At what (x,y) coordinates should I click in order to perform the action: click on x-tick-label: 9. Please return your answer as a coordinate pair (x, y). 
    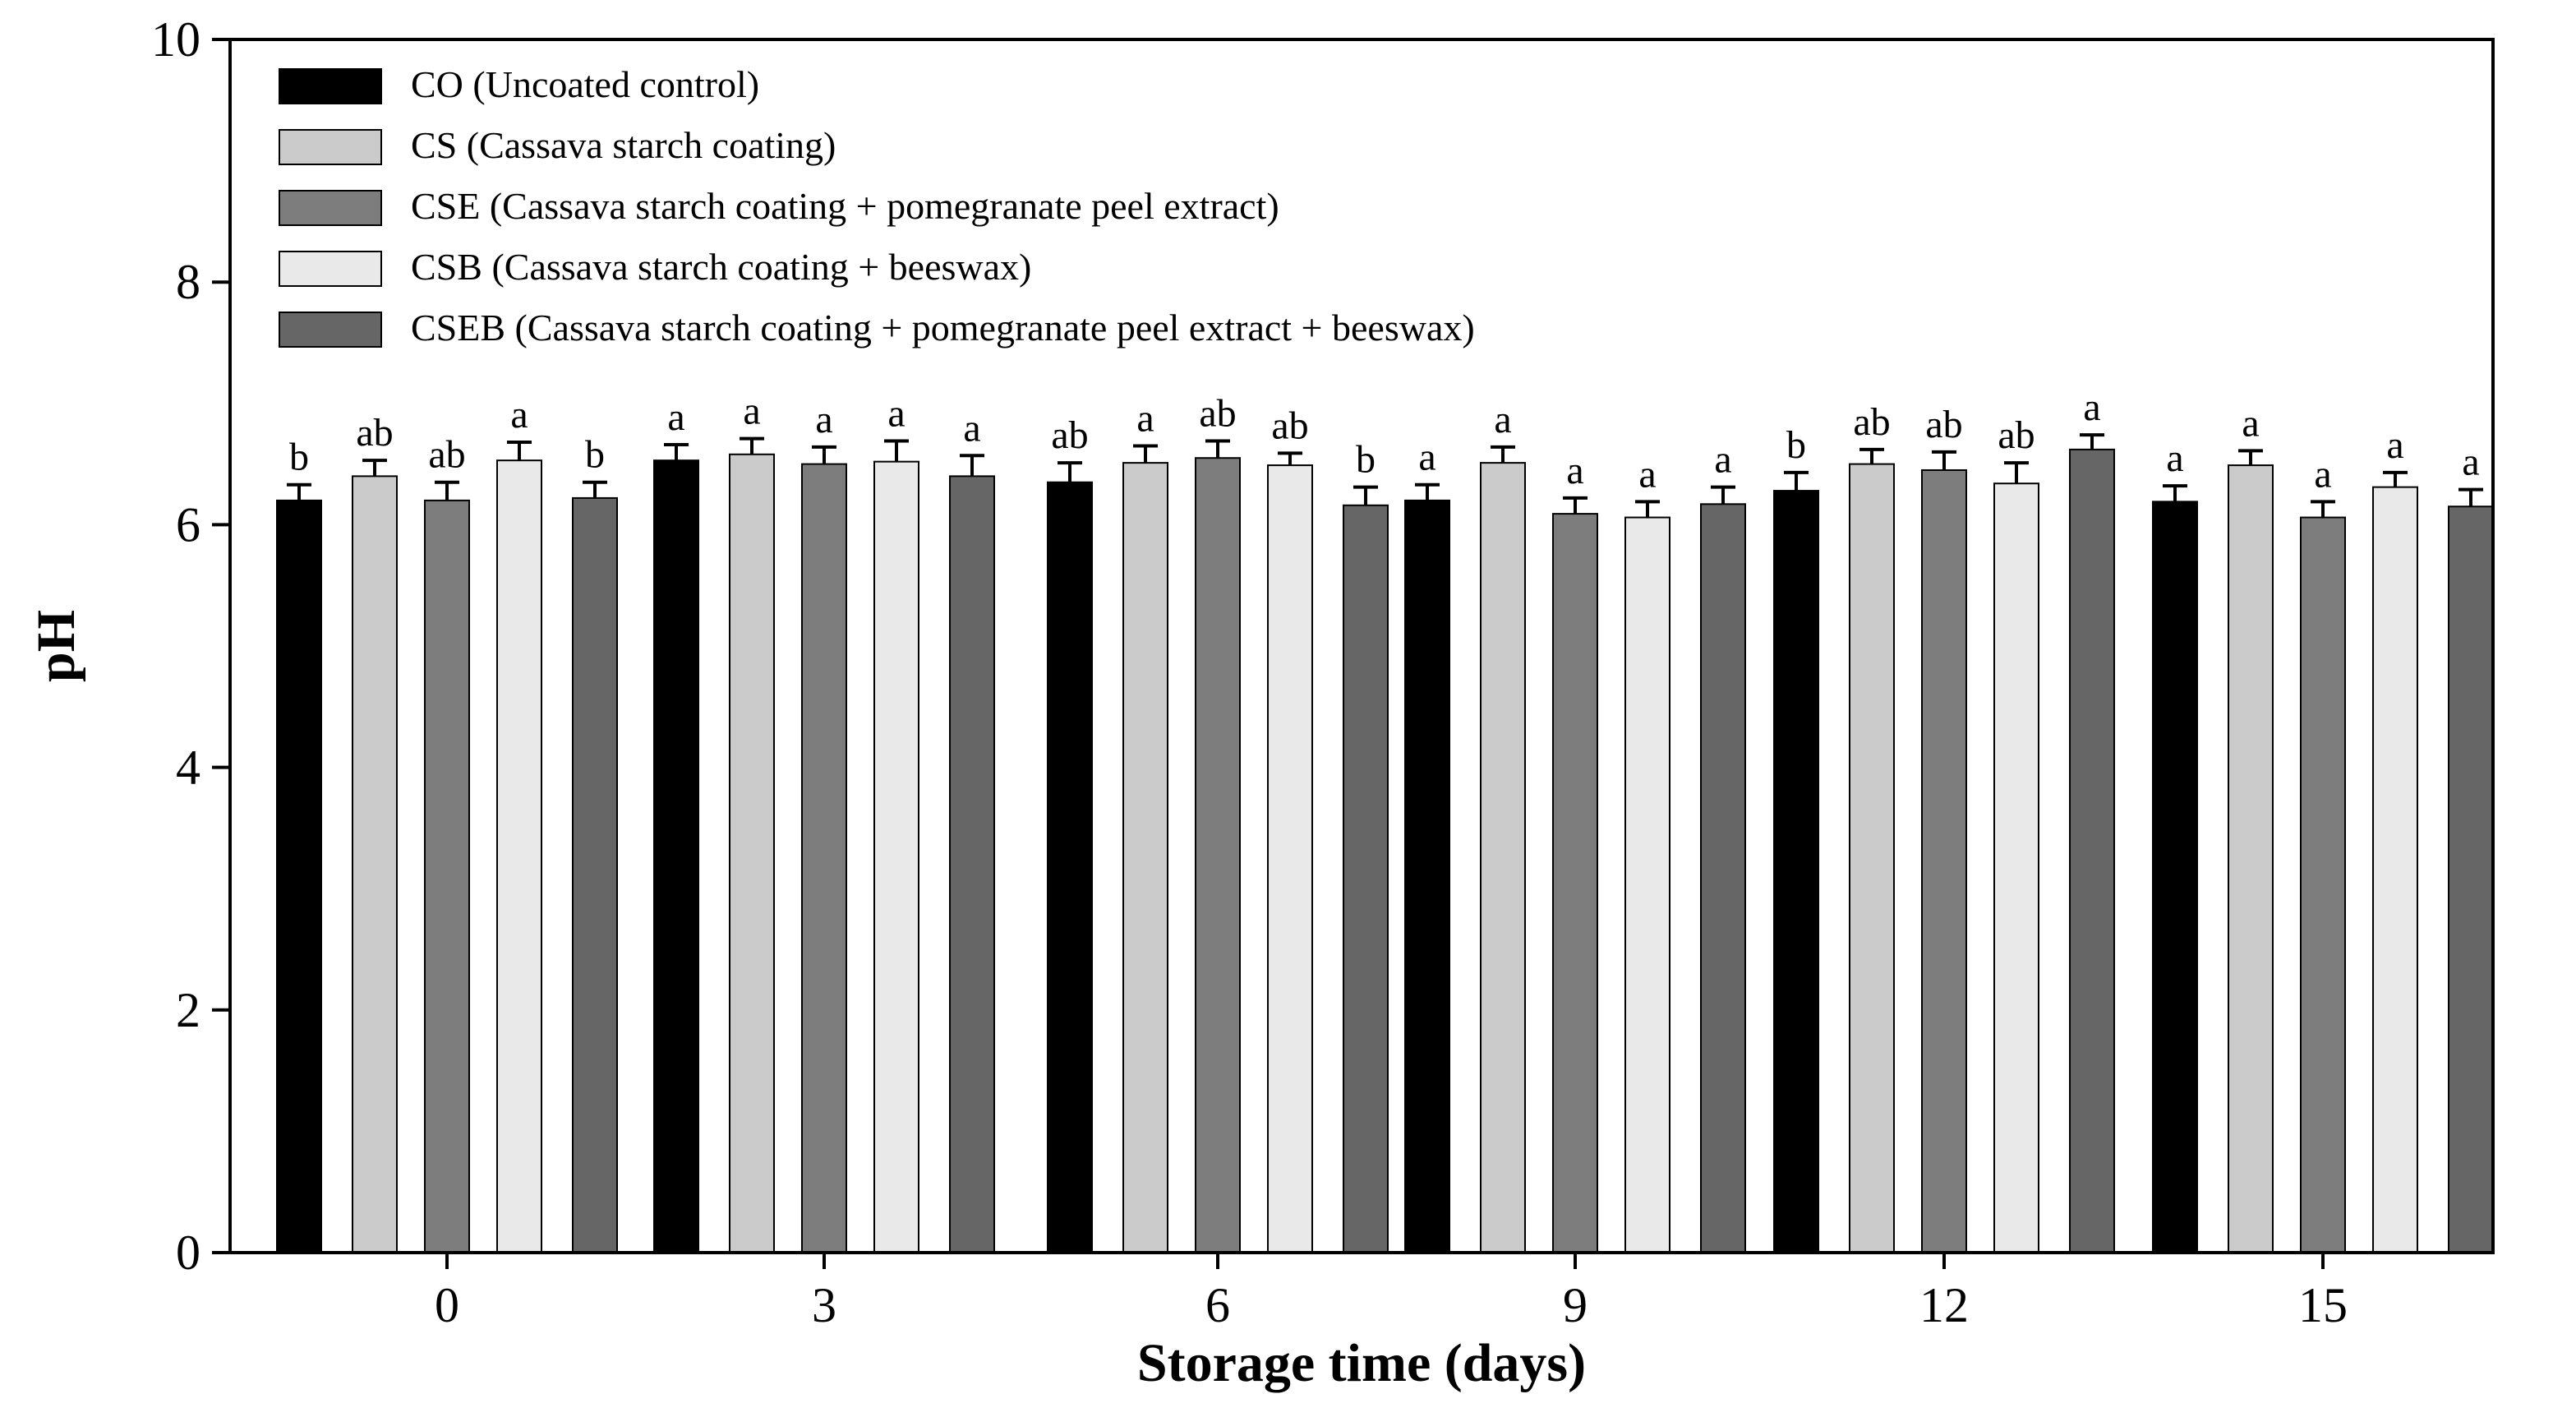
    Looking at the image, I should click on (1575, 1305).